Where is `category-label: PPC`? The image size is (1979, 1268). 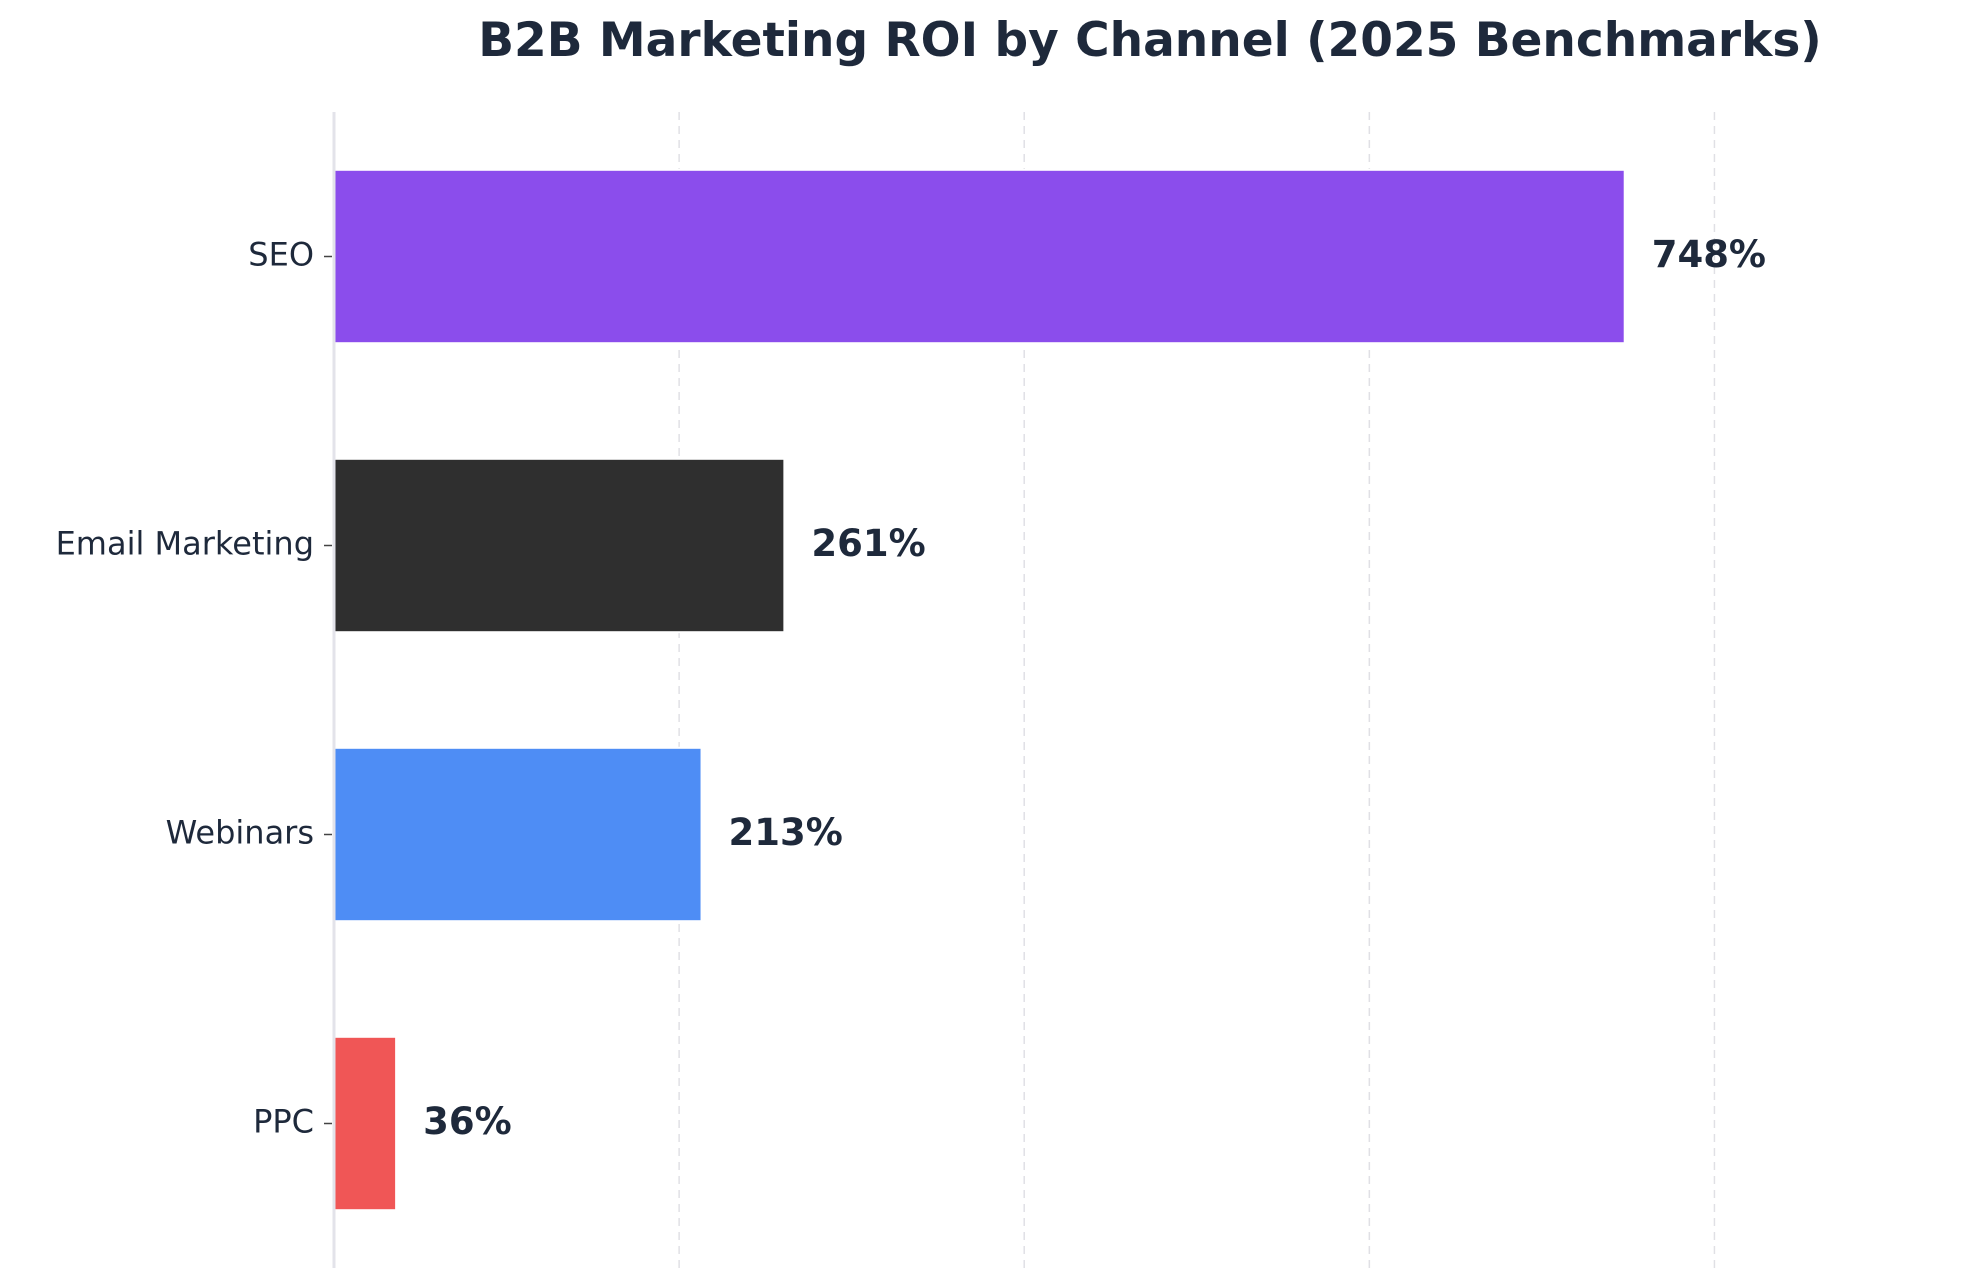 category-label: PPC is located at coordinates (283, 1122).